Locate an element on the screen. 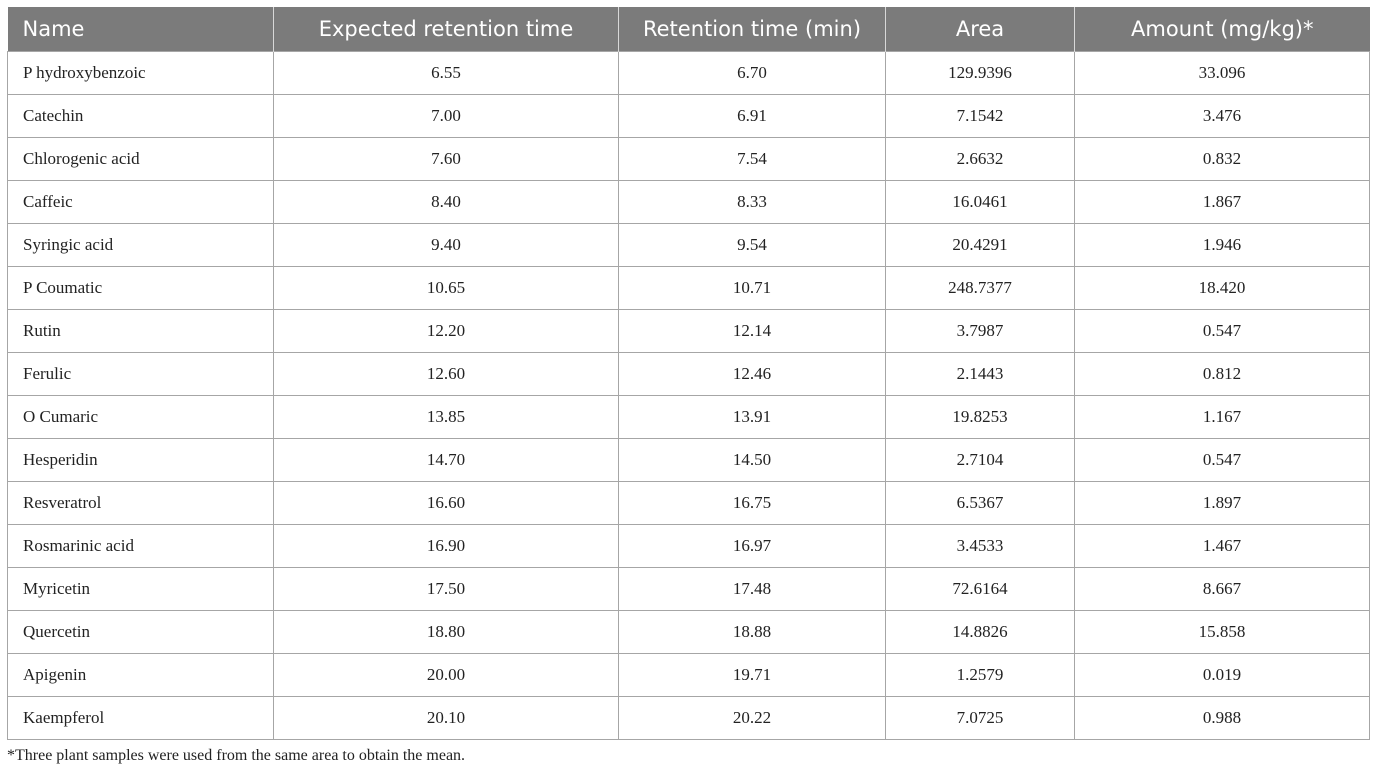  cell-name: P hydroxybenzoic is located at coordinates (140, 73).